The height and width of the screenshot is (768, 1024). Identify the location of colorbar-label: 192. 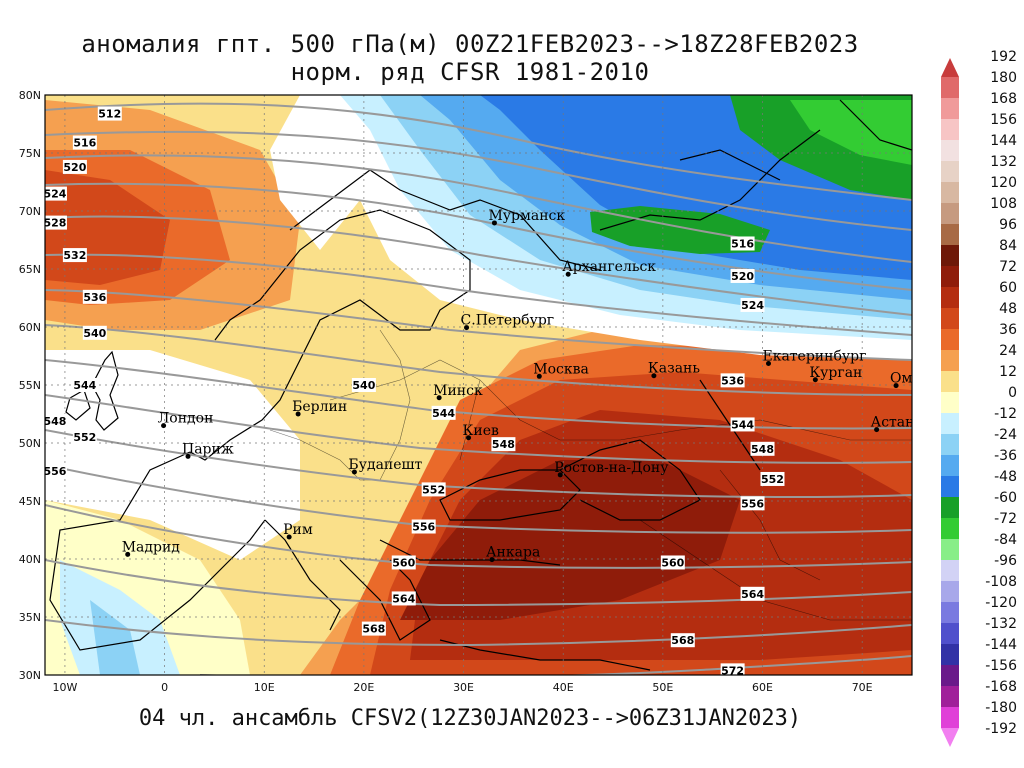
(1003, 57).